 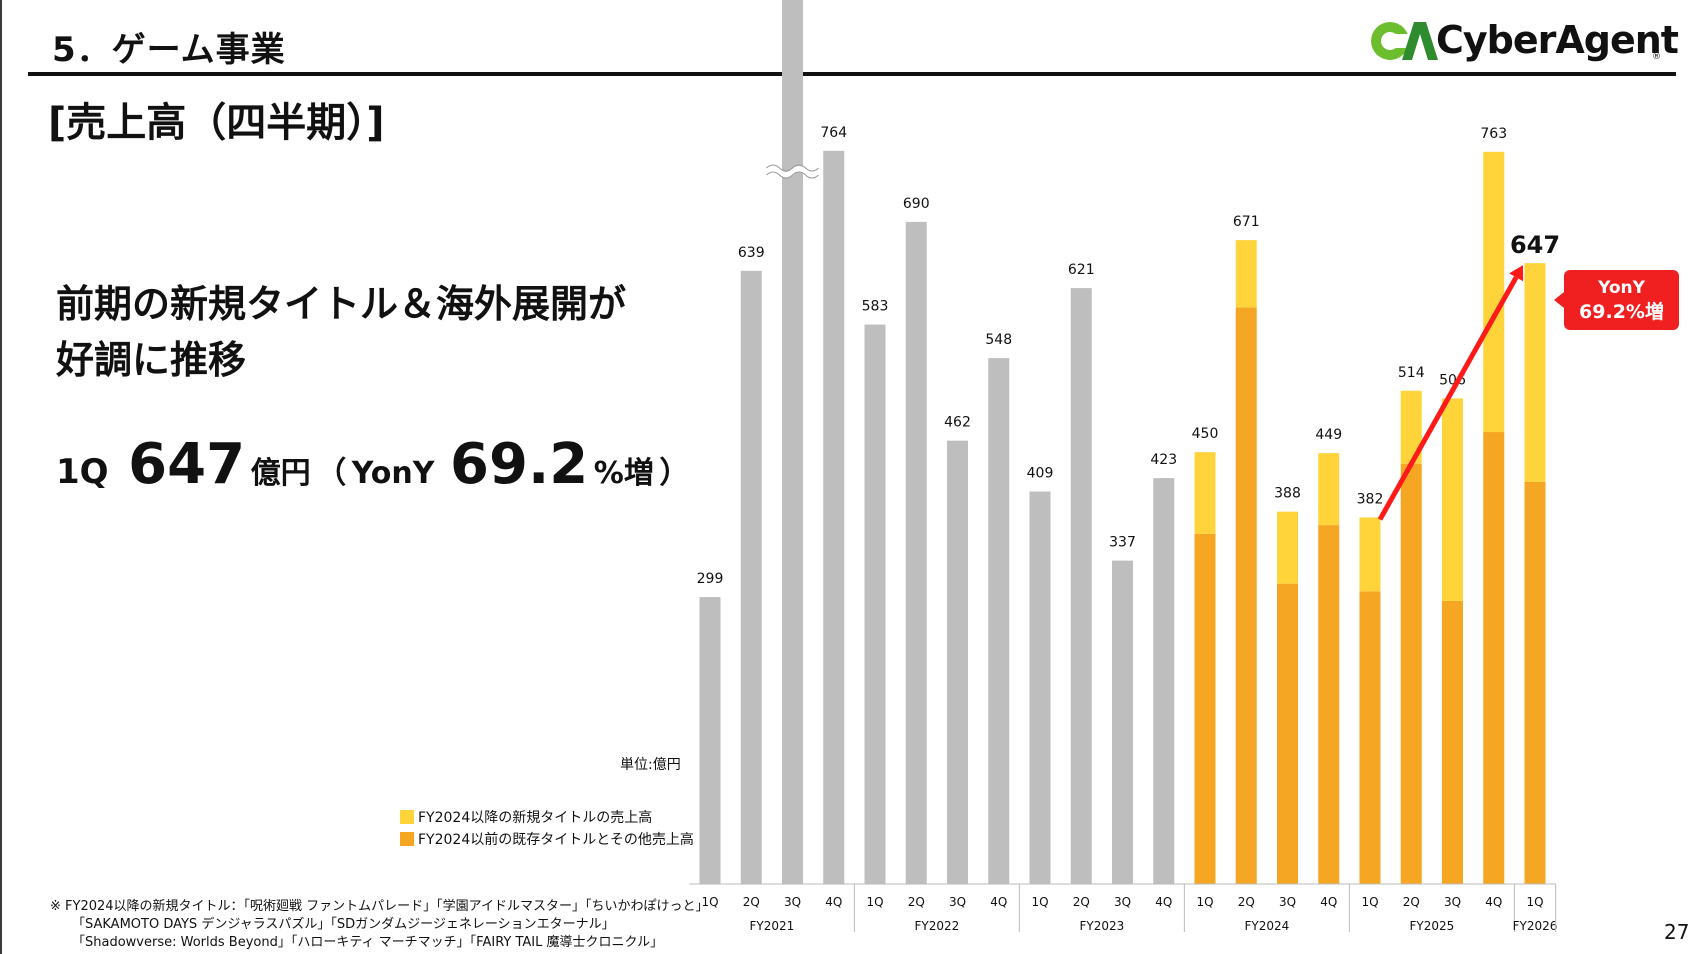 What do you see at coordinates (792, 902) in the screenshot?
I see `tick-label-2: 3Q` at bounding box center [792, 902].